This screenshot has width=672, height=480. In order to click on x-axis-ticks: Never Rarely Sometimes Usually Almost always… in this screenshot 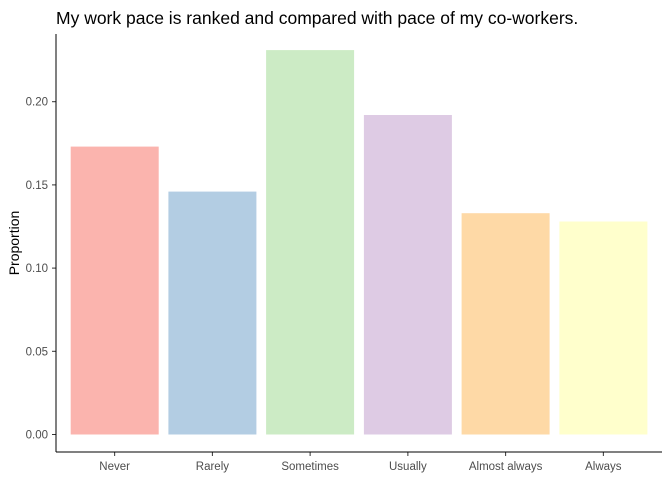, I will do `click(360, 462)`.